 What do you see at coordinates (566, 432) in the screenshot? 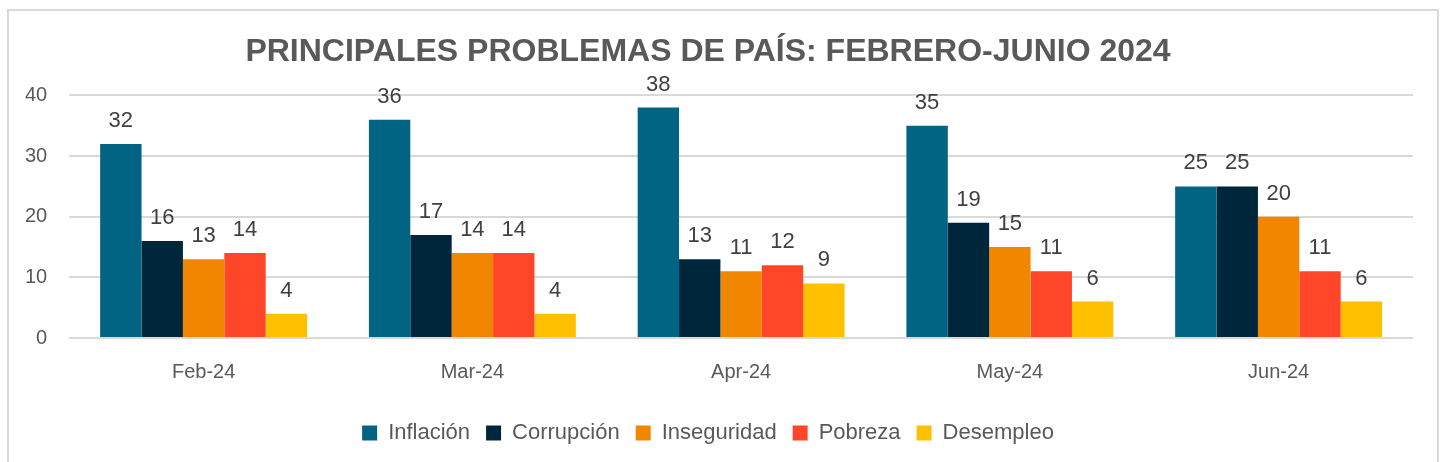
I see `legend-label: Corrupción` at bounding box center [566, 432].